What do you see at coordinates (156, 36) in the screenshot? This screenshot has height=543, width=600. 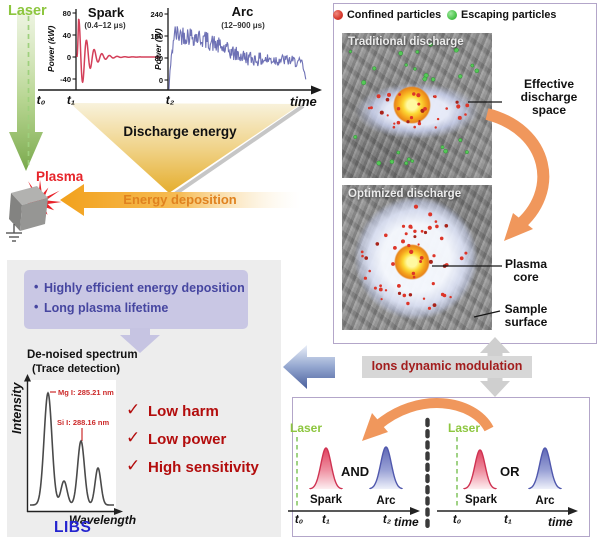 I see `arc-ytick: 160` at bounding box center [156, 36].